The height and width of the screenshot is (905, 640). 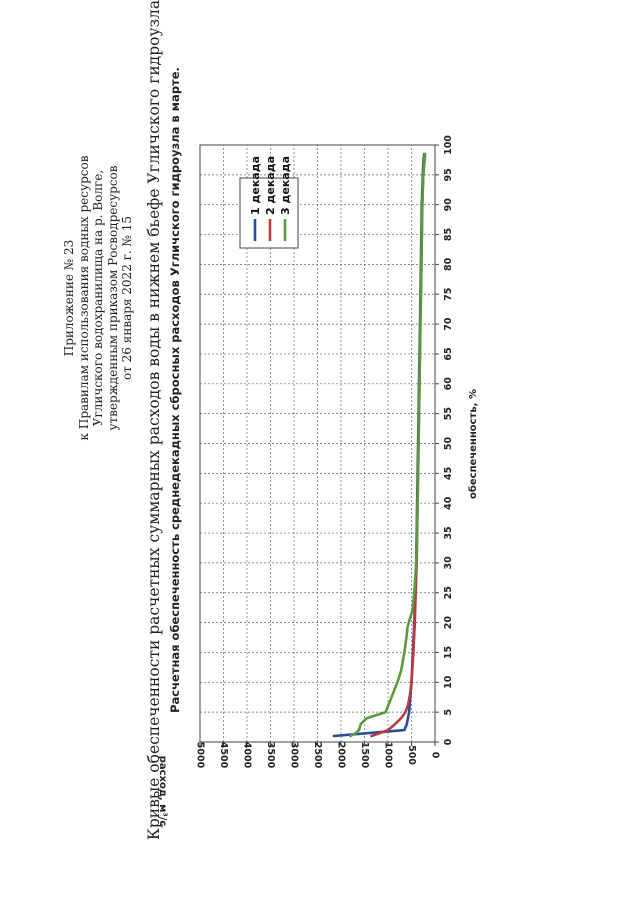 What do you see at coordinates (448, 384) in the screenshot?
I see `x-tick-label: 60` at bounding box center [448, 384].